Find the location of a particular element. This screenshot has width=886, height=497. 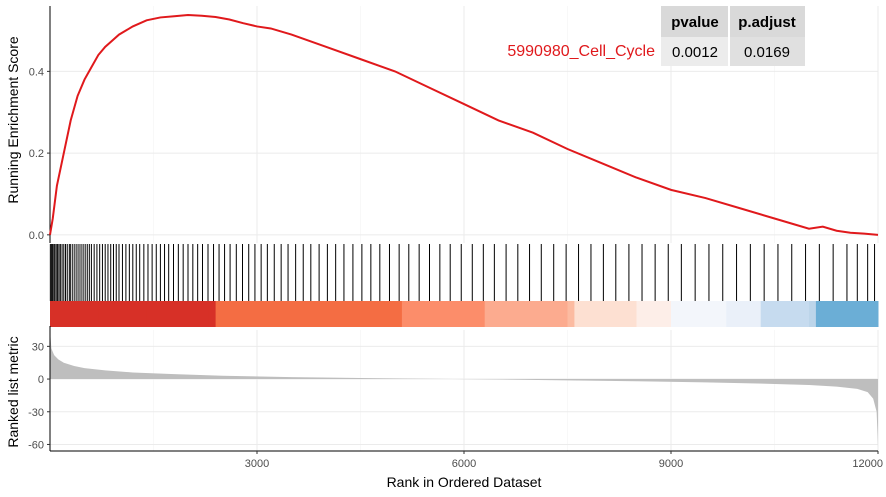

top-y-tick-label: 0.2 is located at coordinates (36, 154).